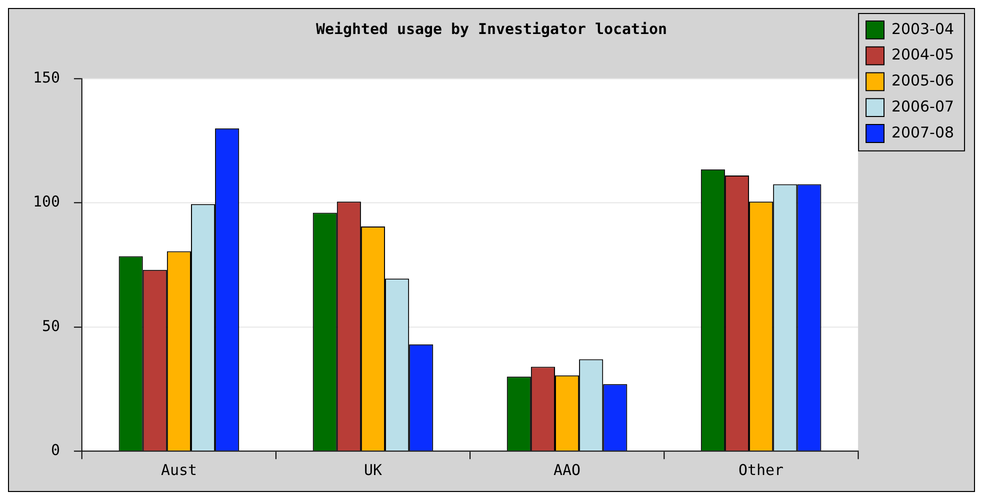 This screenshot has height=500, width=983. Describe the element at coordinates (46, 77) in the screenshot. I see `y-tick-label: 150` at that location.